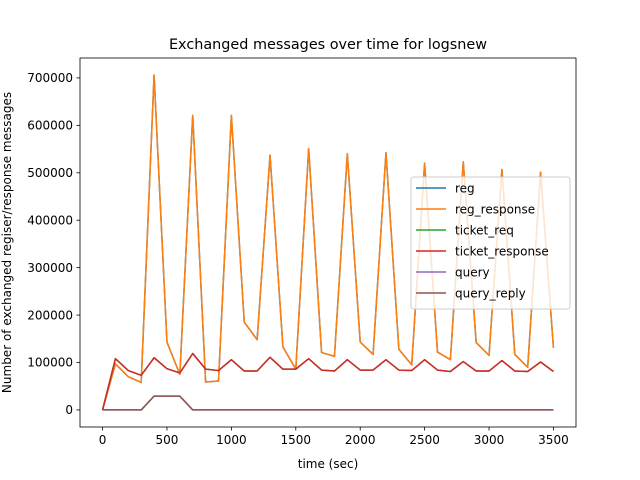 The image size is (640, 480). I want to click on legend-label-reg: reg, so click(465, 189).